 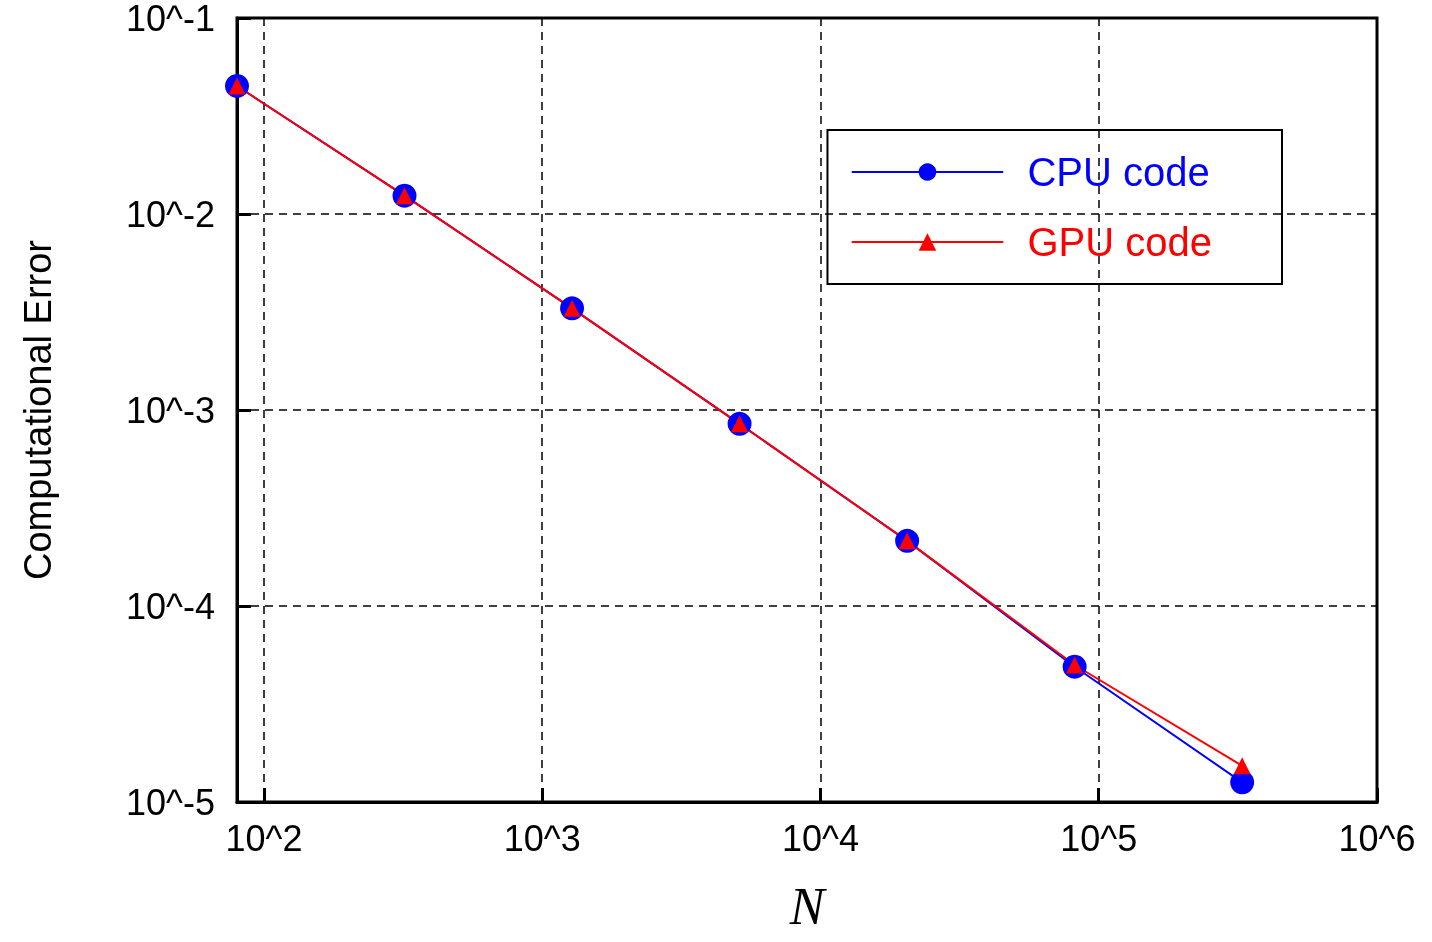 I want to click on point, so click(x=1242, y=766).